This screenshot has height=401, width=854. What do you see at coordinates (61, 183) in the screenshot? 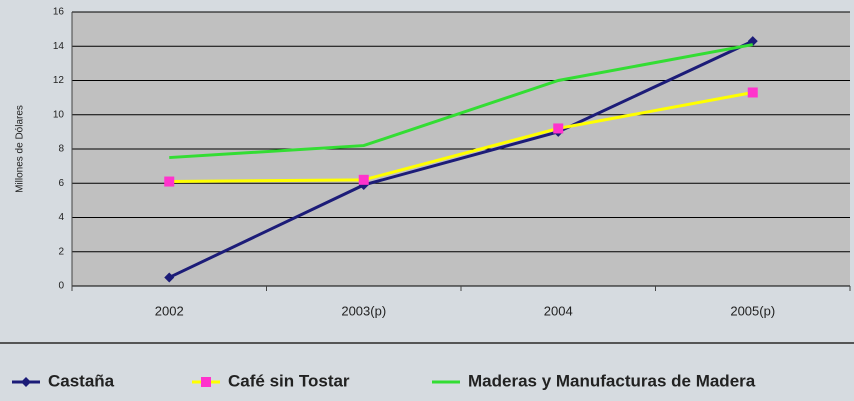
I see `y-tick-label: 6` at bounding box center [61, 183].